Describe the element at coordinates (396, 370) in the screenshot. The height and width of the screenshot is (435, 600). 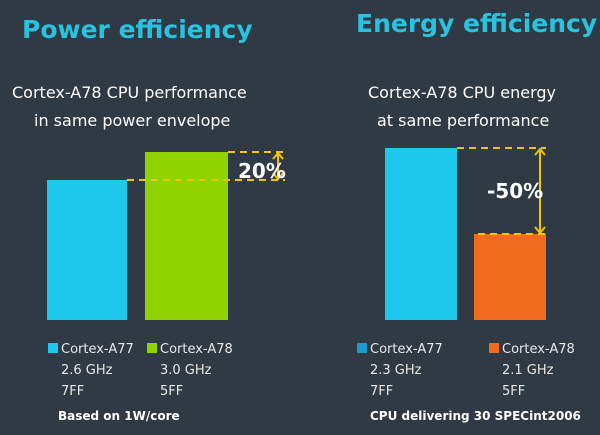
I see `legend-a77-freq: 2.3 GHz` at that location.